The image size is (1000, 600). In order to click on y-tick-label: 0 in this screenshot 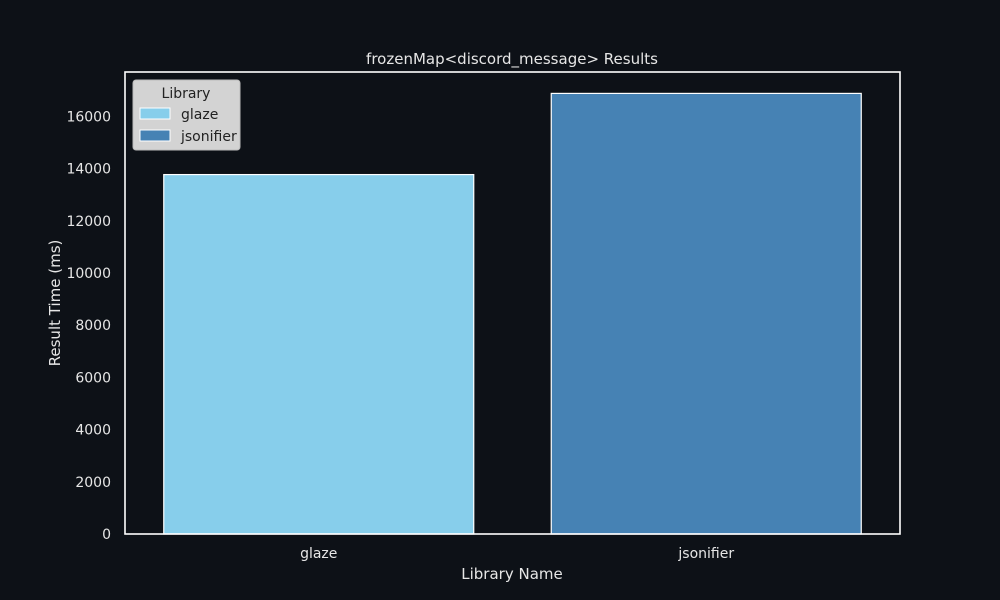, I will do `click(106, 535)`.